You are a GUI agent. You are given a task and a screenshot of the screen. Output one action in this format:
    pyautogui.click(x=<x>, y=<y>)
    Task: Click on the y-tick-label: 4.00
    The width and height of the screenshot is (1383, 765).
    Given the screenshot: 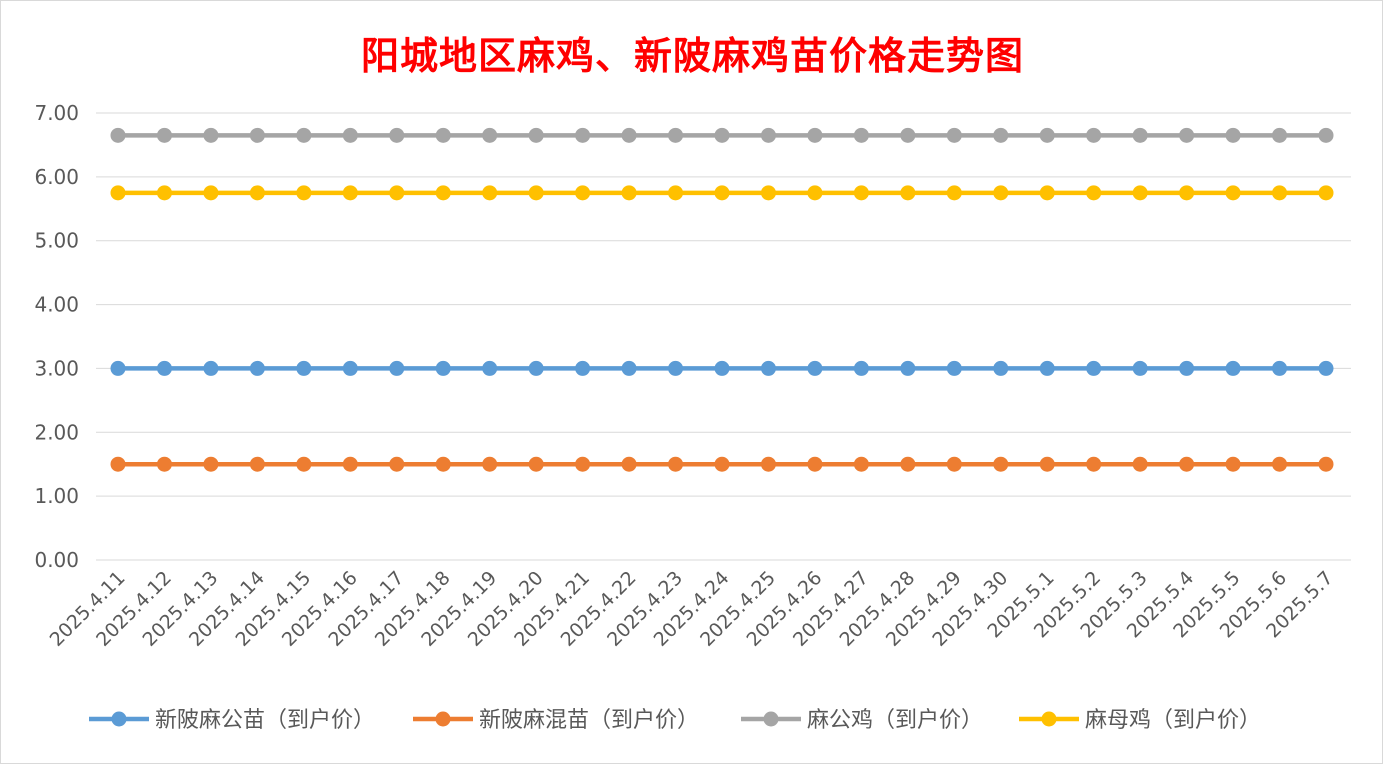 What is the action you would take?
    pyautogui.click(x=56, y=305)
    